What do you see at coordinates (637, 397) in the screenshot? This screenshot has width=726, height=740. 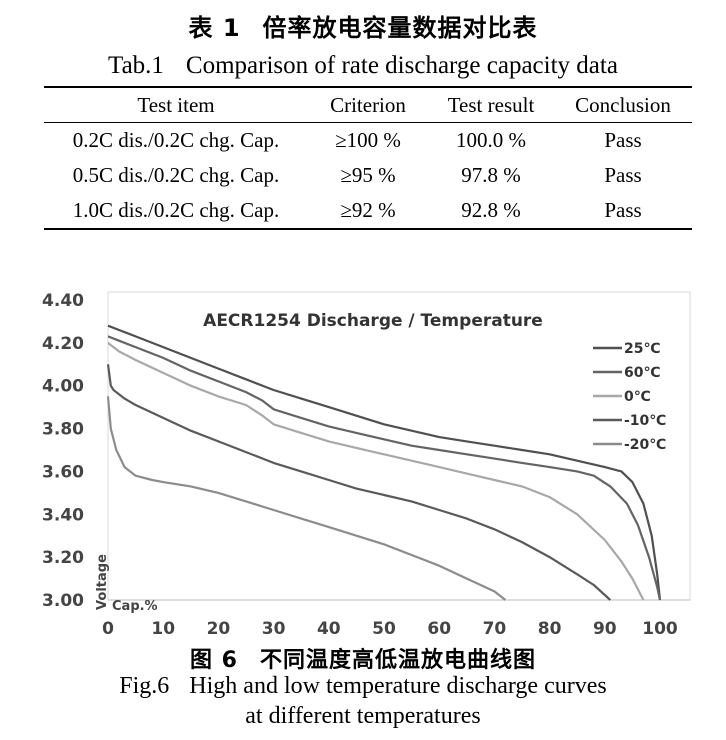 I see `legend-label: 0℃` at bounding box center [637, 397].